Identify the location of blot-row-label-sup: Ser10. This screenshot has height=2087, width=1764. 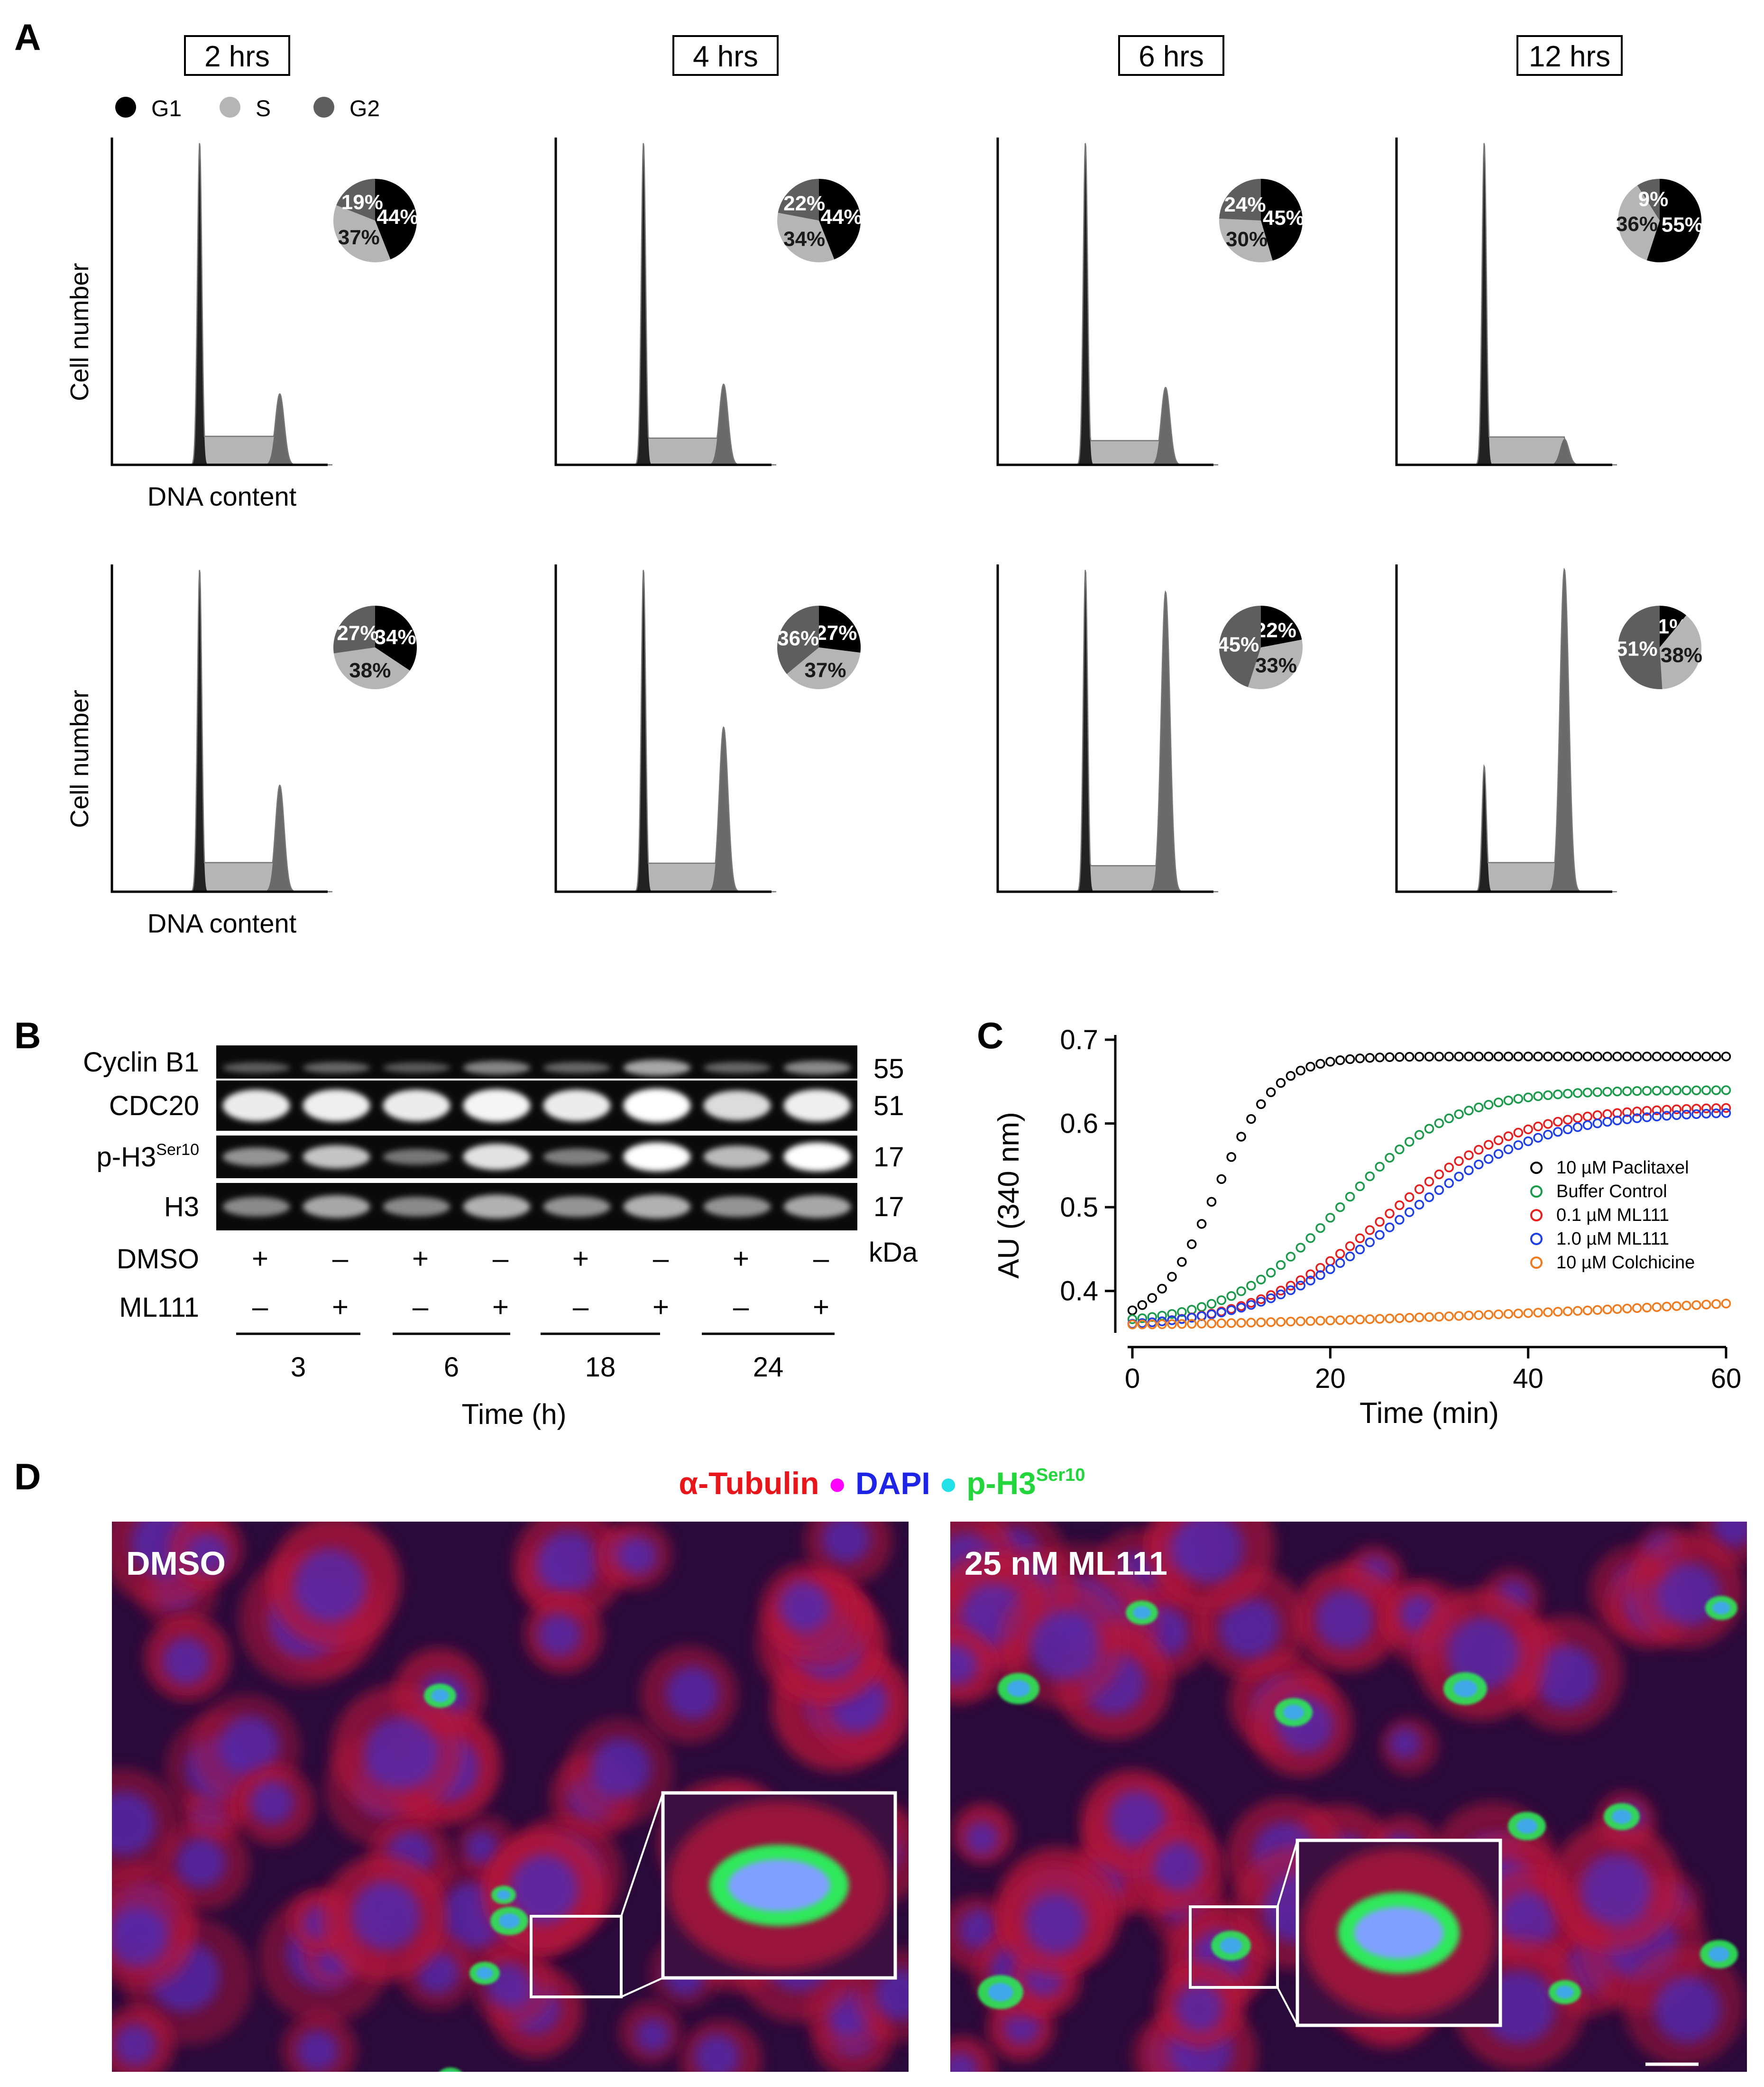
(178, 1150).